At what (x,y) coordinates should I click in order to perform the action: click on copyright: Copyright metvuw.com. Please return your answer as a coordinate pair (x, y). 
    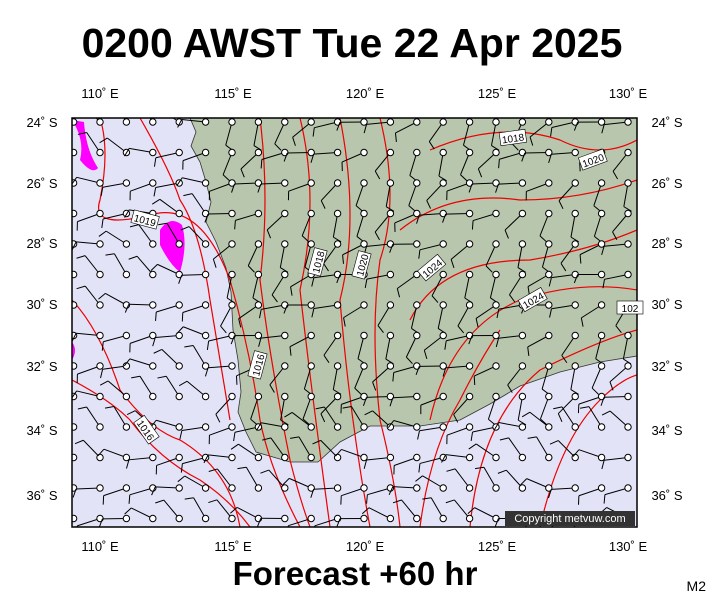
    Looking at the image, I should click on (569, 519).